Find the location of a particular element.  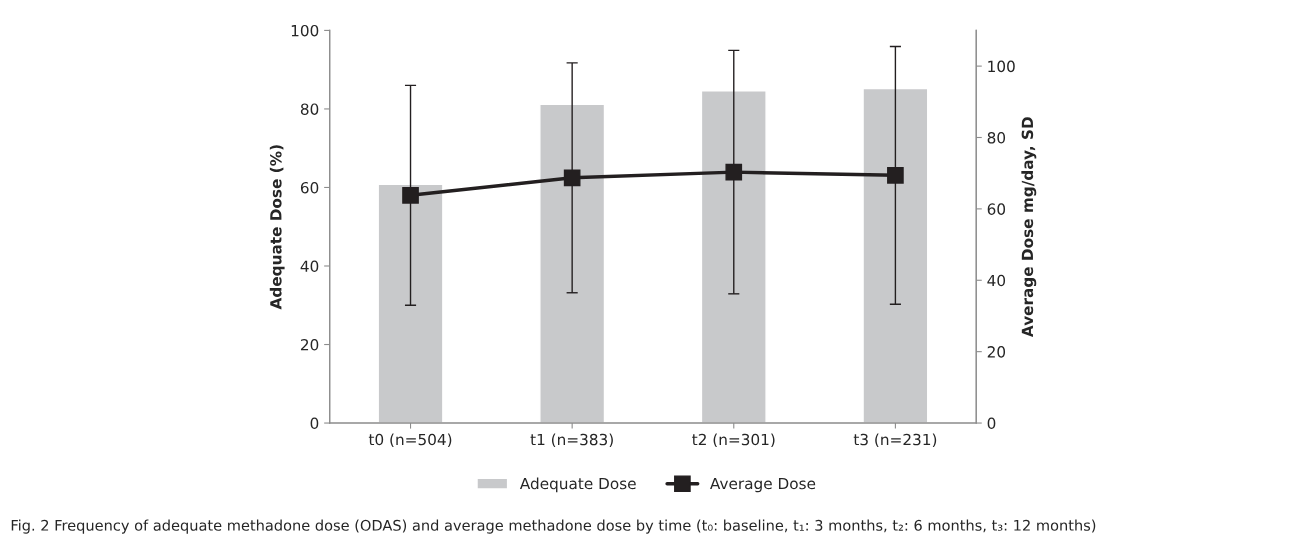

y2-tick-label: 100 is located at coordinates (1001, 66).